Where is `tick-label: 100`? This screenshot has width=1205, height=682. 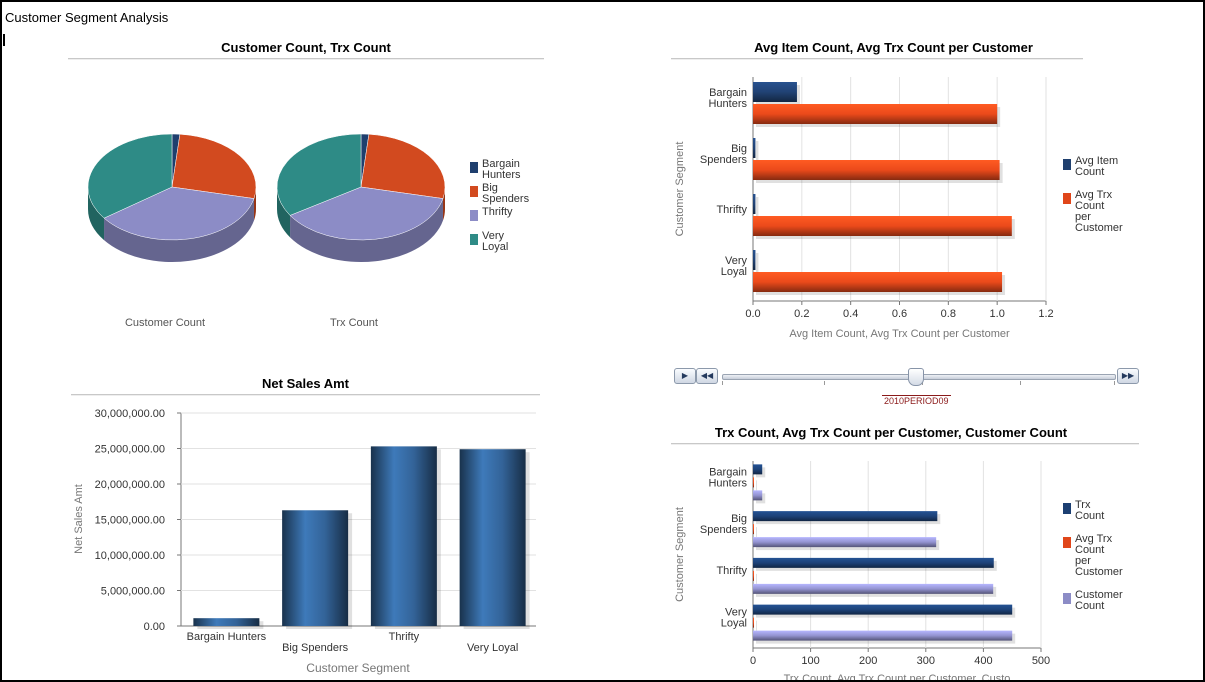 tick-label: 100 is located at coordinates (810, 661).